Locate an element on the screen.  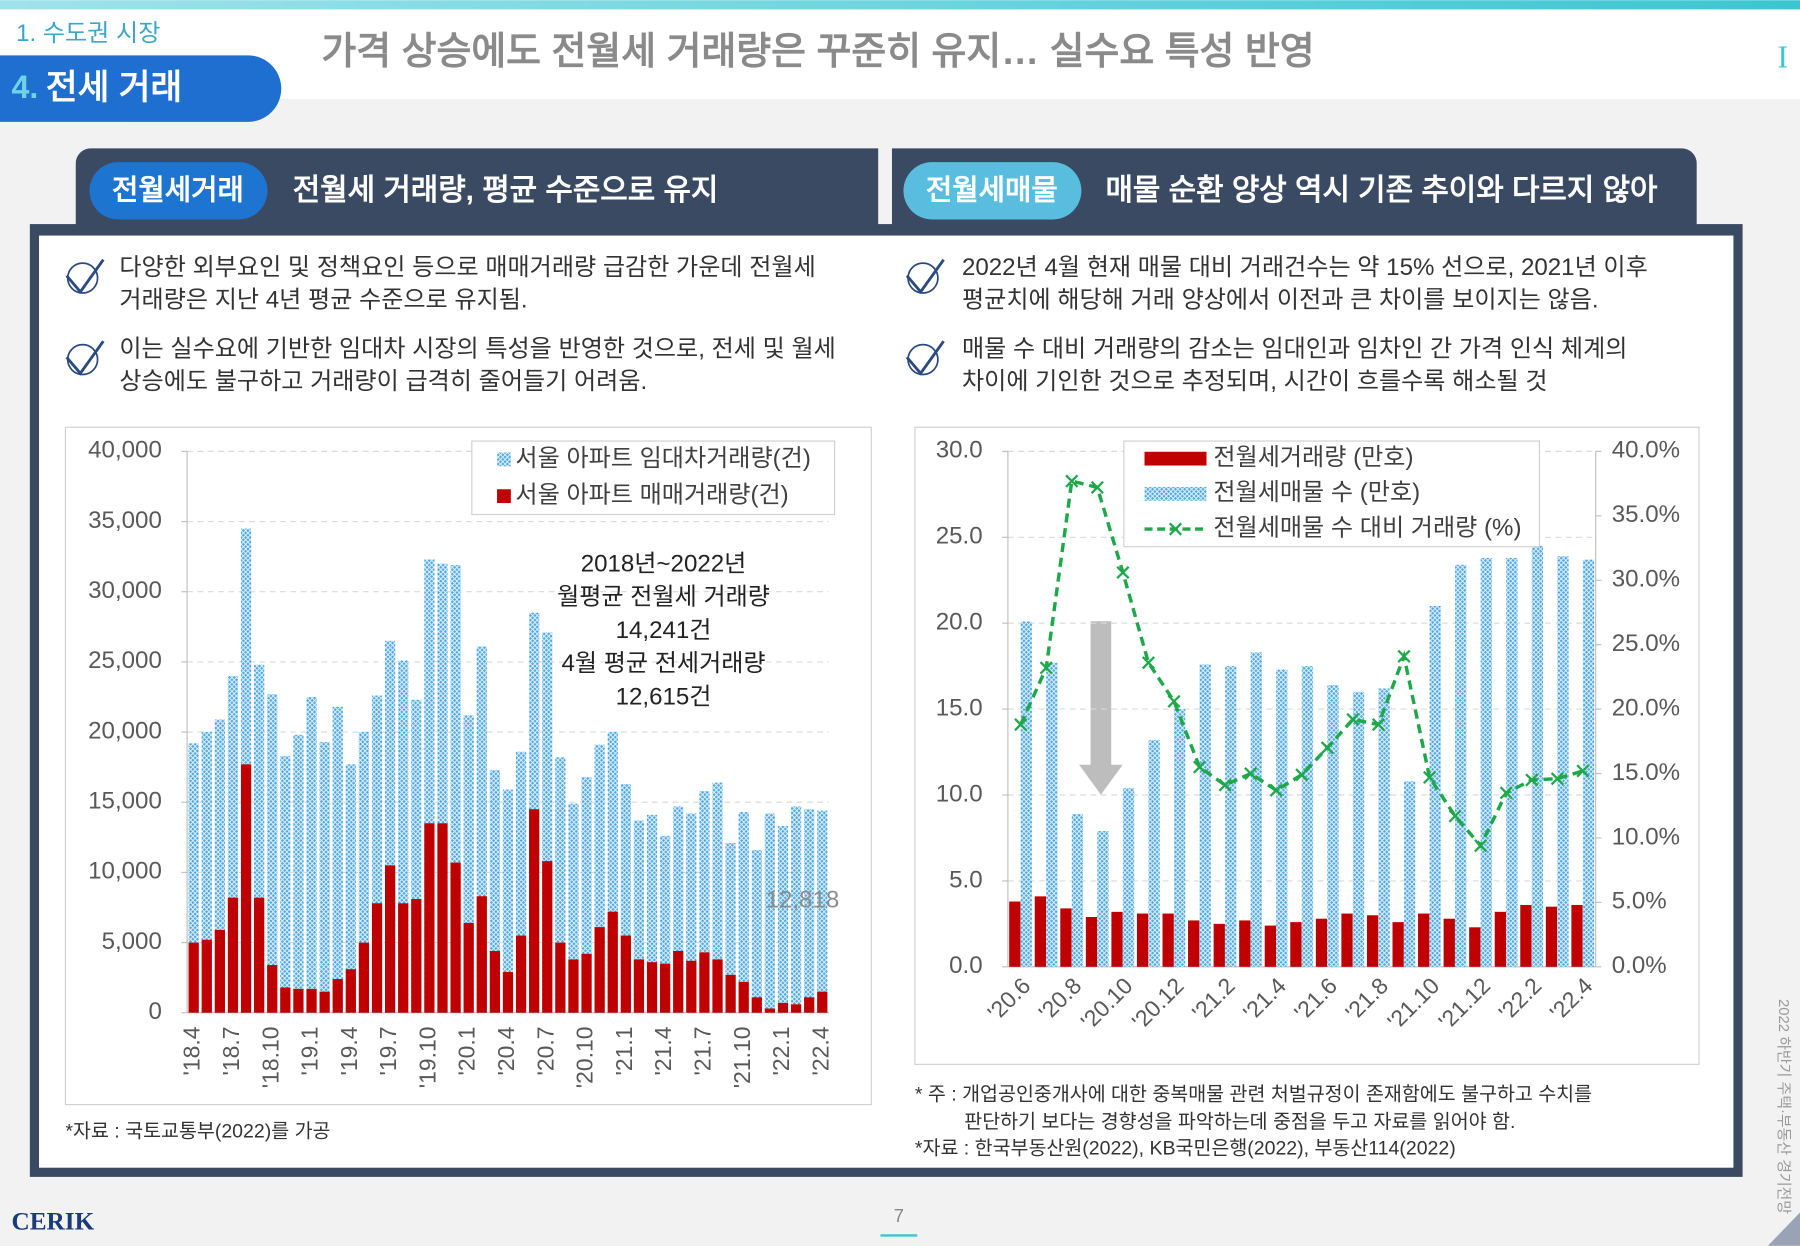
legend-label: 서울 아파트 임대차거래량(건) is located at coordinates (662, 458).